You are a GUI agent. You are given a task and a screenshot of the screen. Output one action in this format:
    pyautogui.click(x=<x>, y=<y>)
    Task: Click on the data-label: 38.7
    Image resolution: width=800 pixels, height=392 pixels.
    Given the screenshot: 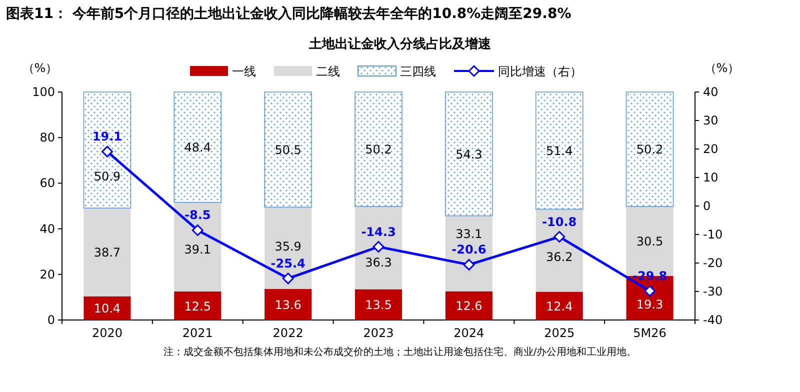 What is the action you would take?
    pyautogui.click(x=107, y=253)
    